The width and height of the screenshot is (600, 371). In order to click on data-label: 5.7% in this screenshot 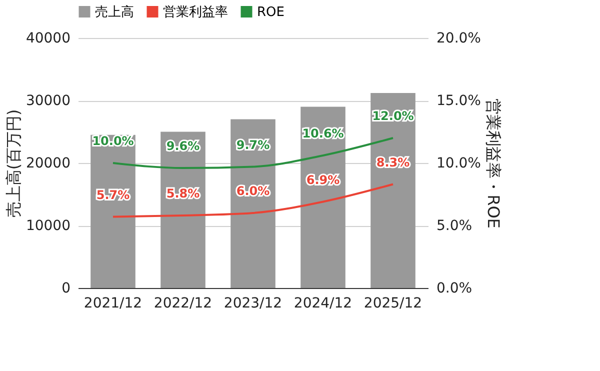, I will do `click(113, 195)`.